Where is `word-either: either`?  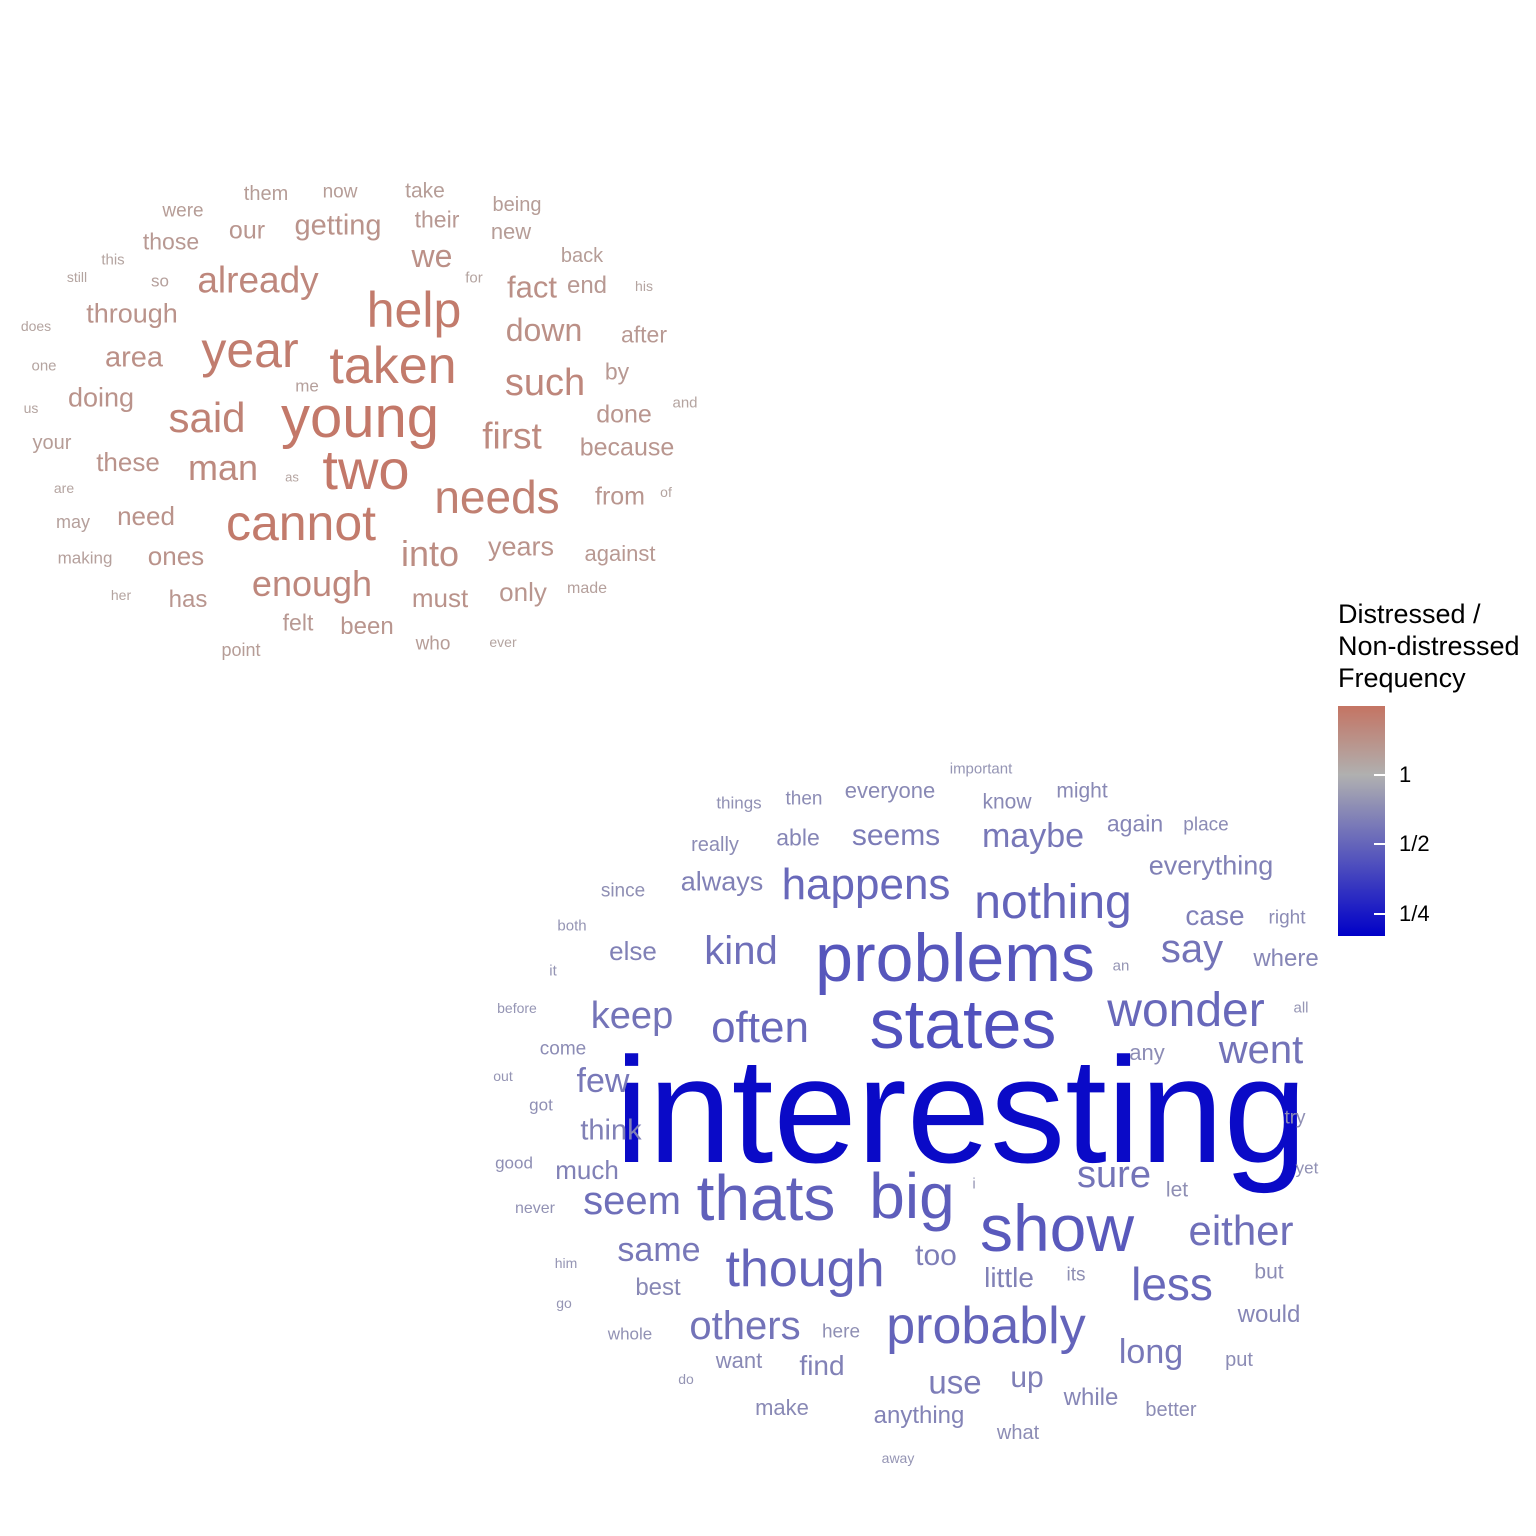 word-either: either is located at coordinates (1241, 1230).